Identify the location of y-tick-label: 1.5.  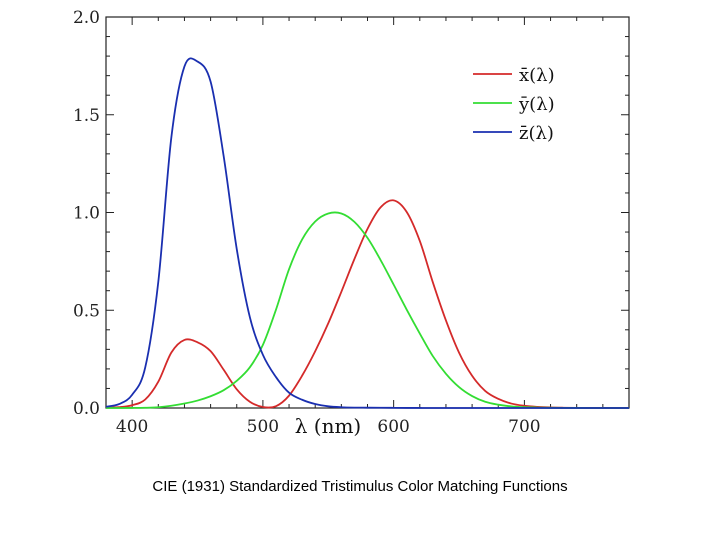
(86, 116).